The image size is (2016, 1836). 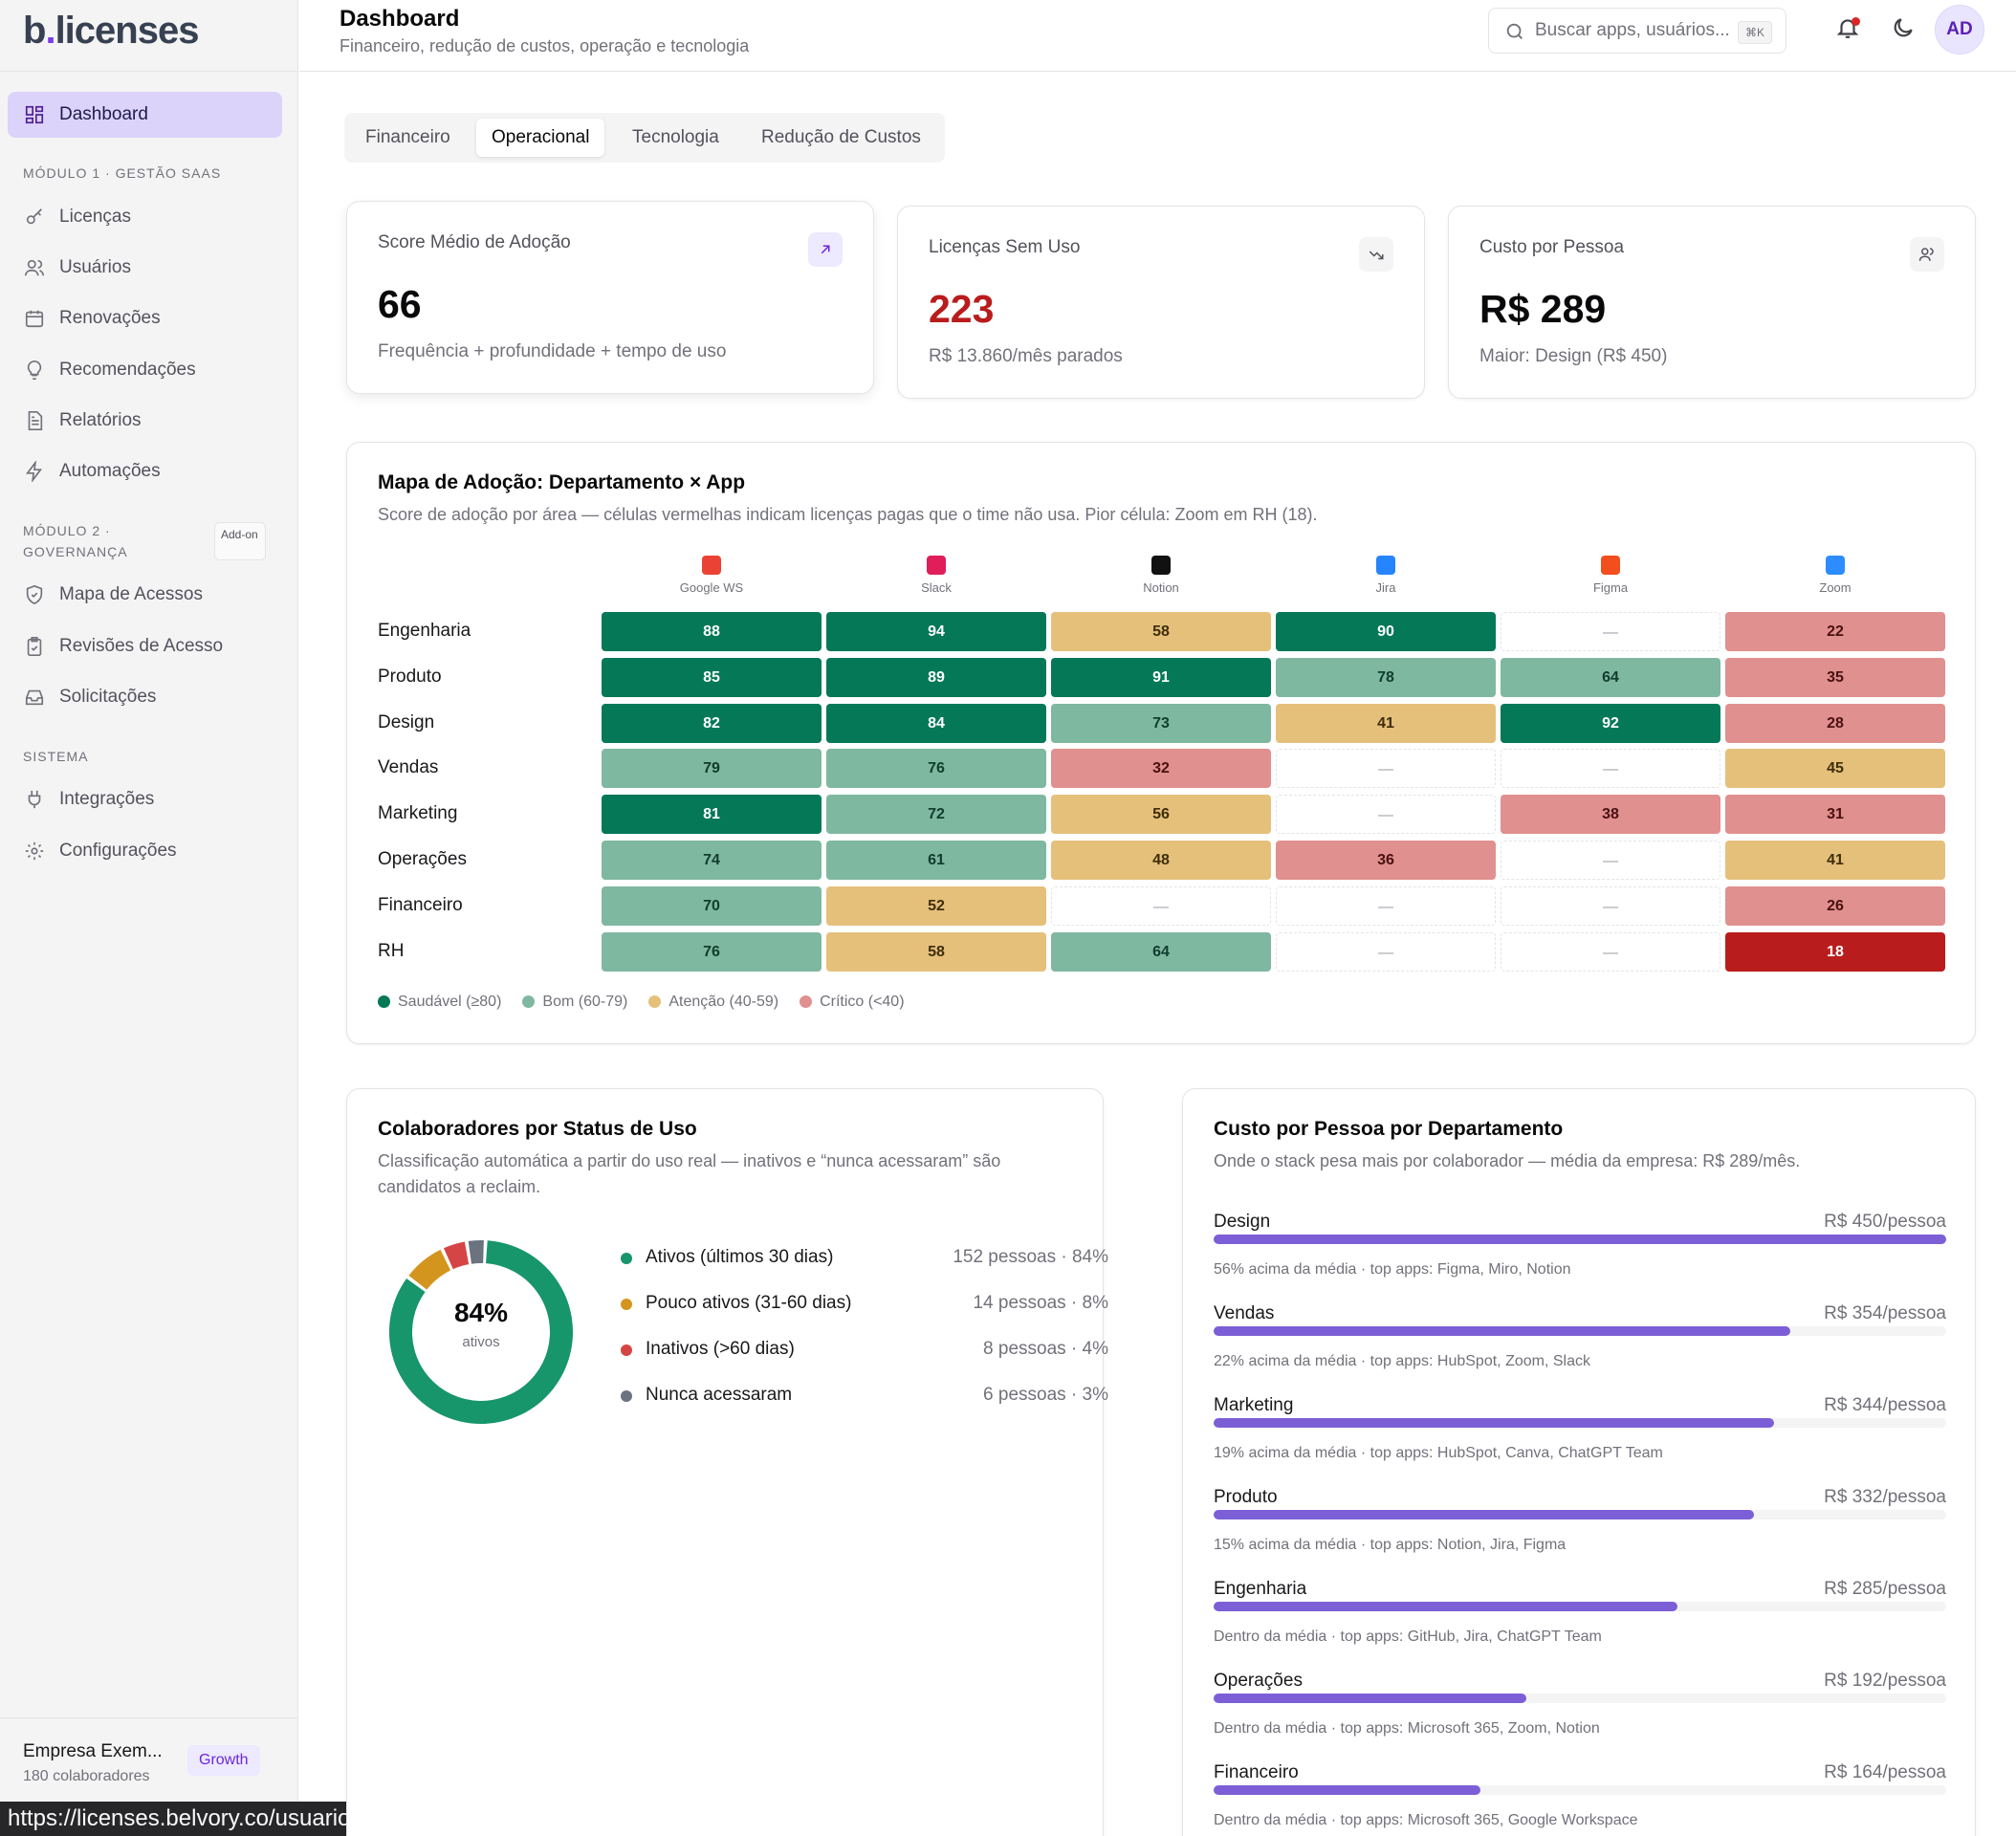 What do you see at coordinates (400, 304) in the screenshot?
I see `kpi-value: 66` at bounding box center [400, 304].